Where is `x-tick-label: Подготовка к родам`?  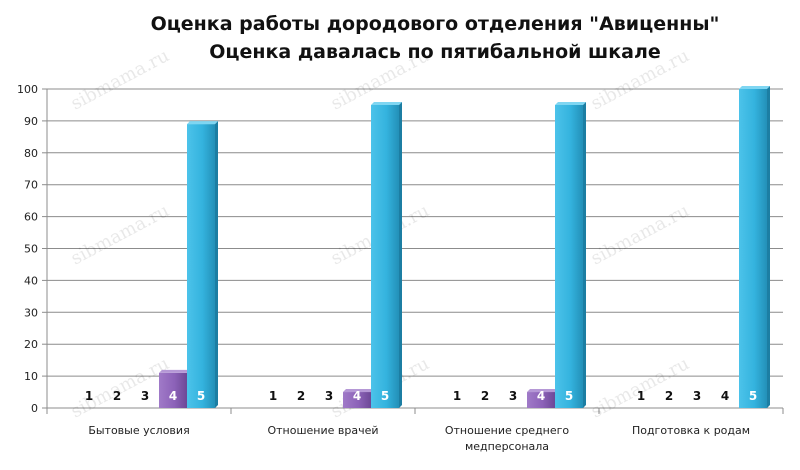
x-tick-label: Подготовка к родам is located at coordinates (691, 430).